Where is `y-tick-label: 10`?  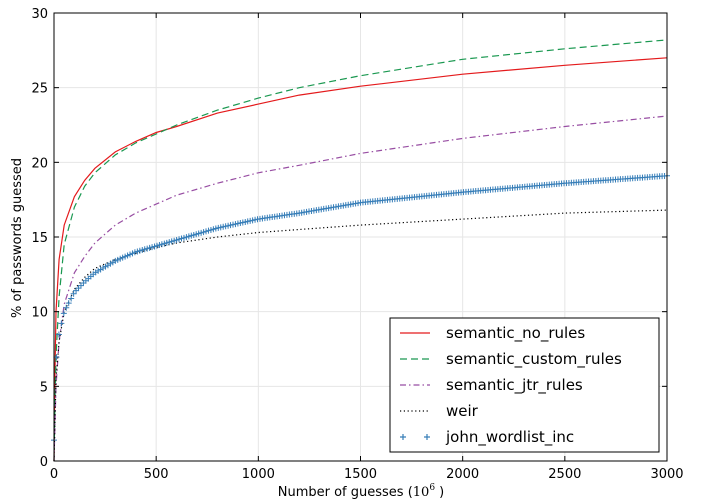 y-tick-label: 10 is located at coordinates (39, 313).